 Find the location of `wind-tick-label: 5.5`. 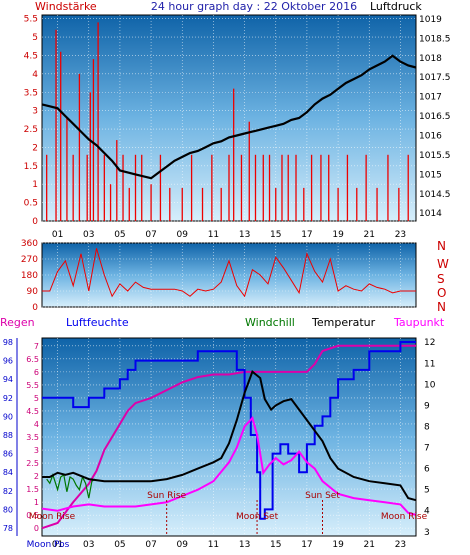

wind-tick-label: 5.5 is located at coordinates (31, 20).